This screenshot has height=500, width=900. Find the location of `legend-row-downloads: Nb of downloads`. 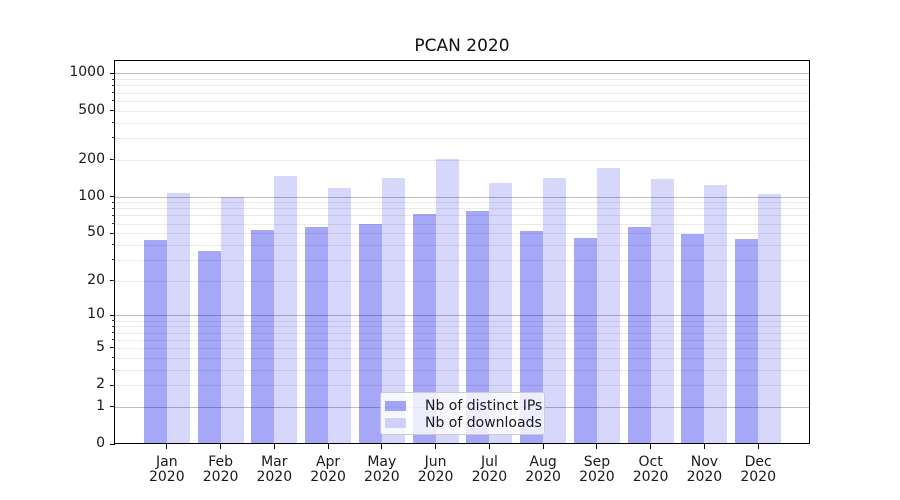

legend-row-downloads: Nb of downloads is located at coordinates (463, 422).